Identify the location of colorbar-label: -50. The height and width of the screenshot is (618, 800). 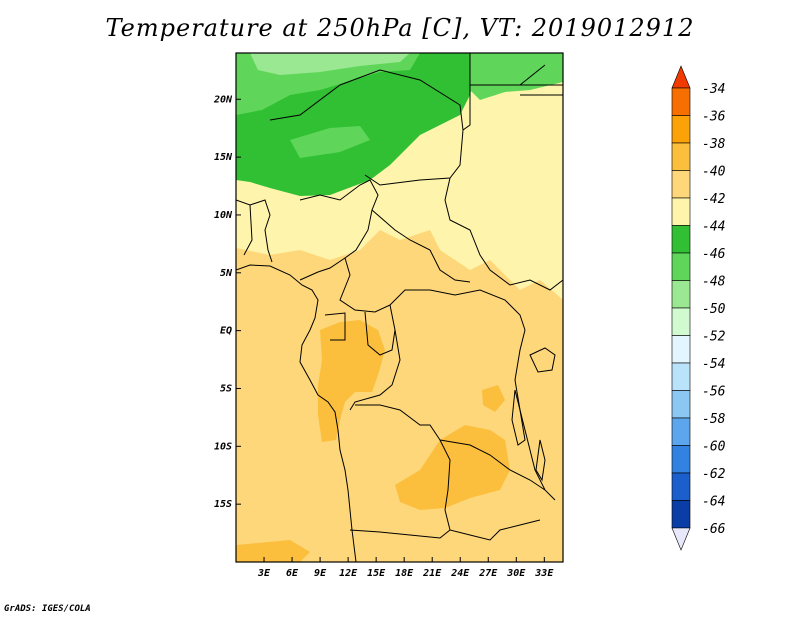
(714, 309).